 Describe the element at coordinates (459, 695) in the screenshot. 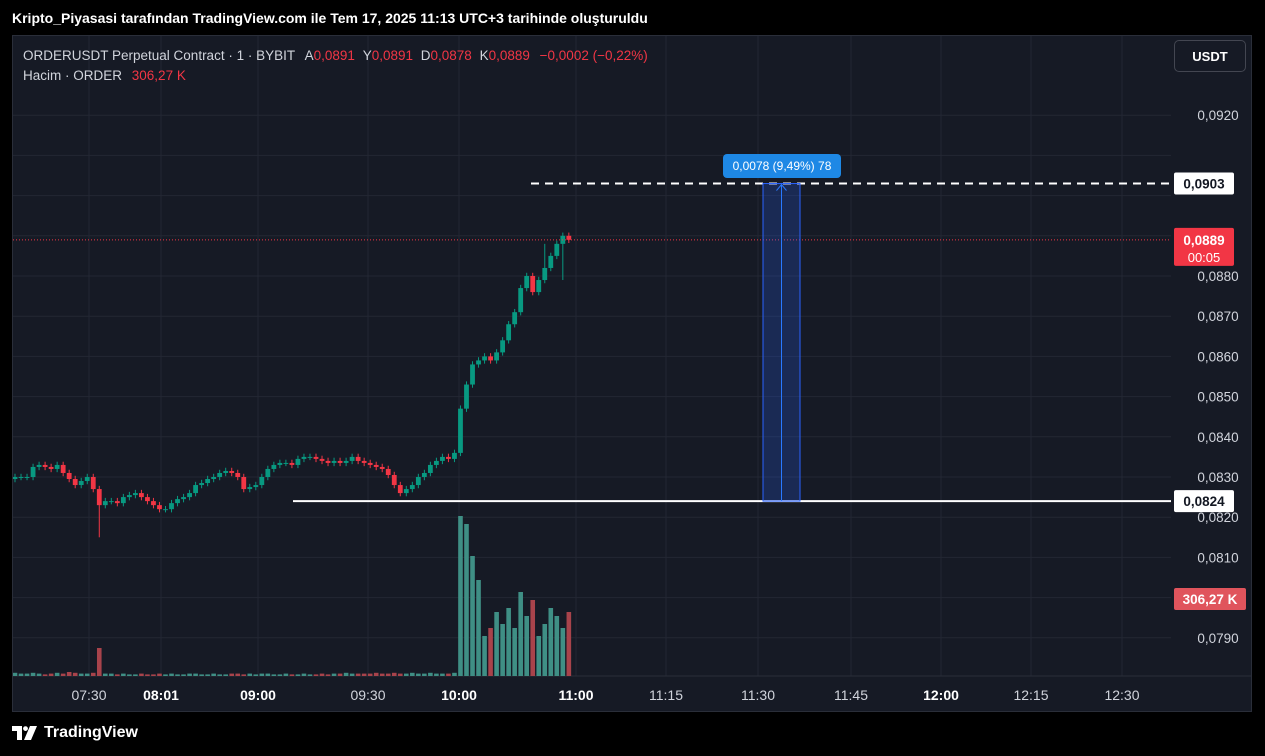

I see `time-tick-label: 10:00` at that location.